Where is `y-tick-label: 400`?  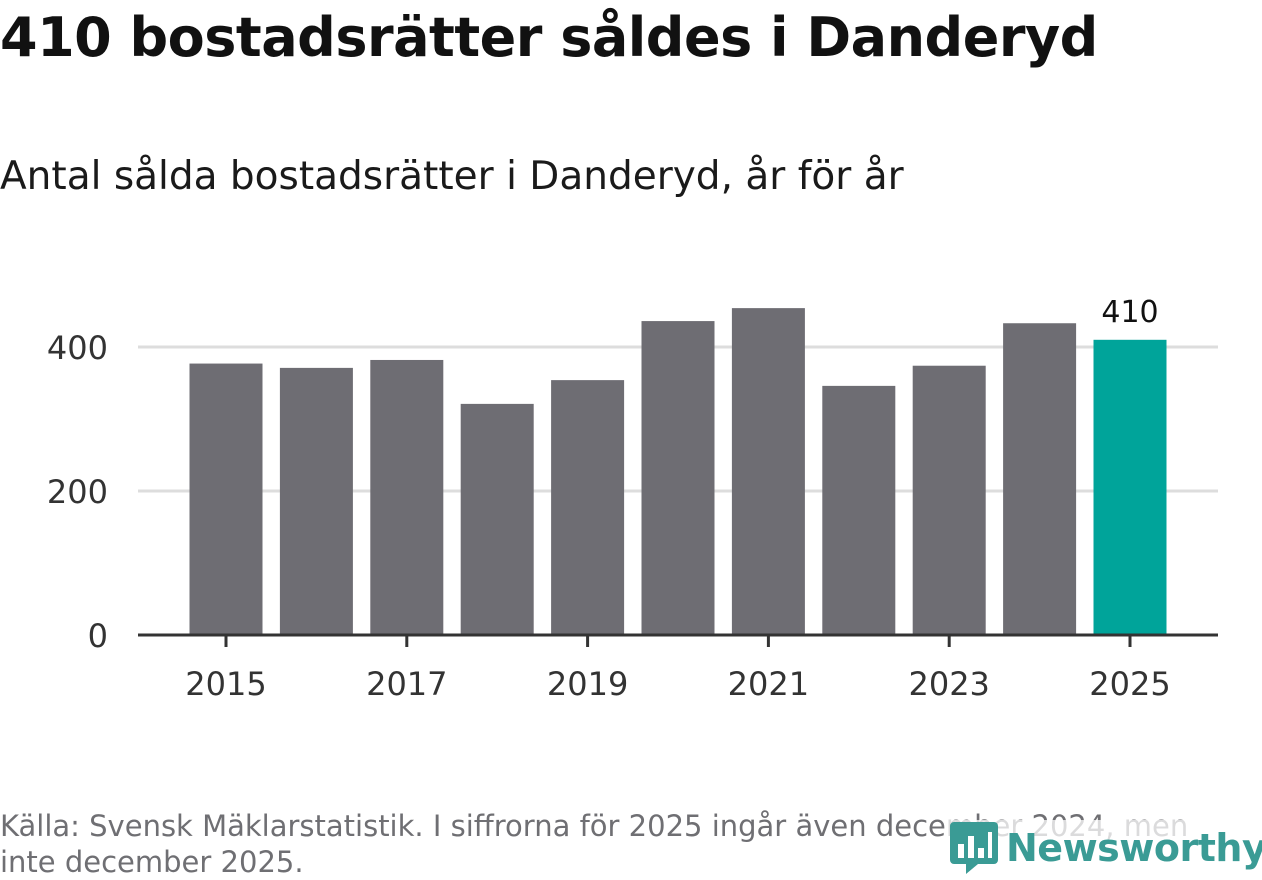 y-tick-label: 400 is located at coordinates (77, 348).